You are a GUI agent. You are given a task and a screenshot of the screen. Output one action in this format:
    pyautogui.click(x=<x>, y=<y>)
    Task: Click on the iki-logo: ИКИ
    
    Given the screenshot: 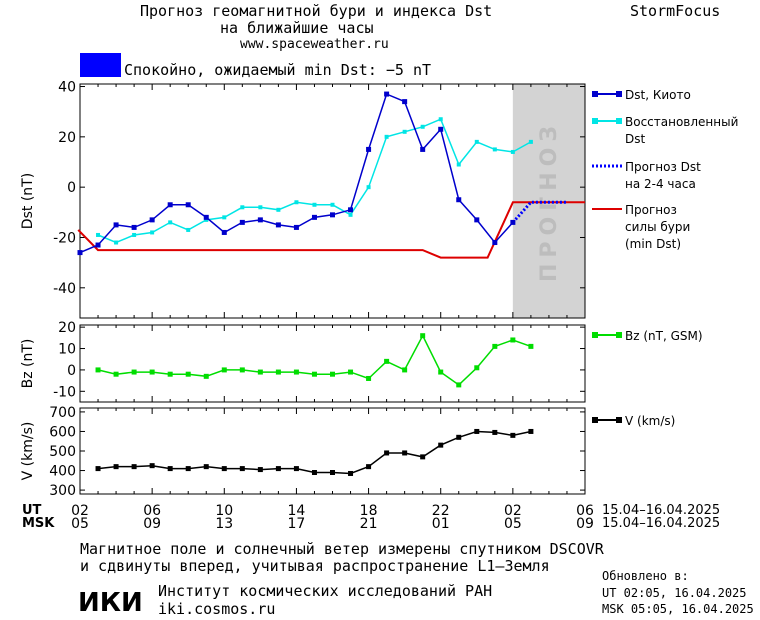 What is the action you would take?
    pyautogui.click(x=111, y=601)
    